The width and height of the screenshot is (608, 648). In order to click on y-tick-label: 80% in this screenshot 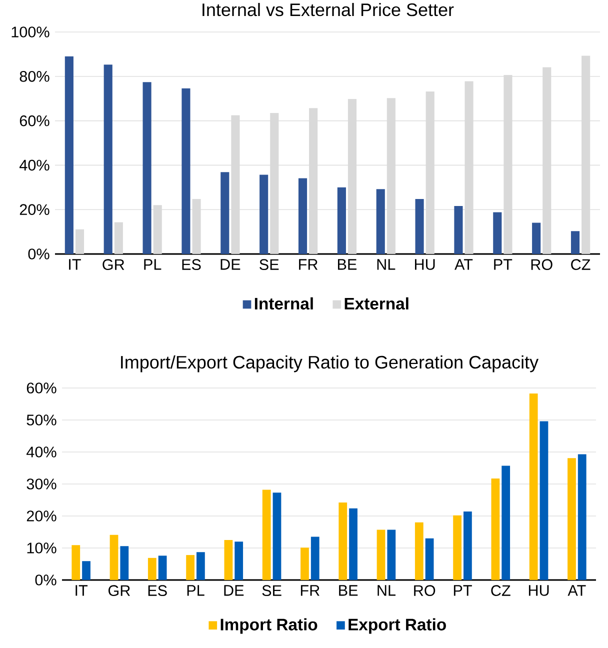, I will do `click(35, 76)`.